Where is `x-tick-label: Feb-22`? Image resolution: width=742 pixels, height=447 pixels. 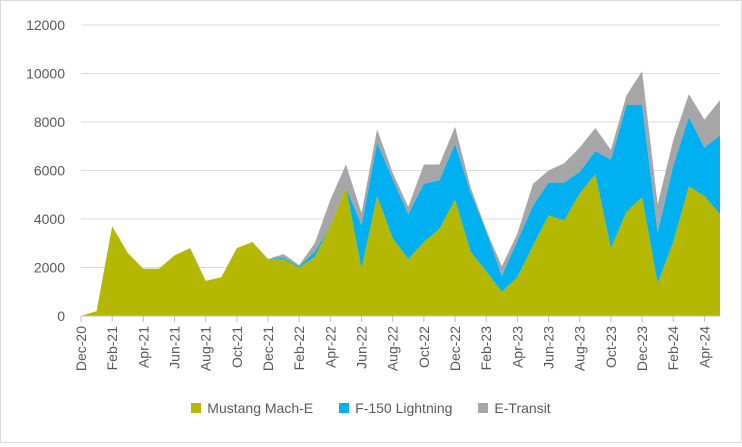 x-tick-label: Feb-22 is located at coordinates (299, 348).